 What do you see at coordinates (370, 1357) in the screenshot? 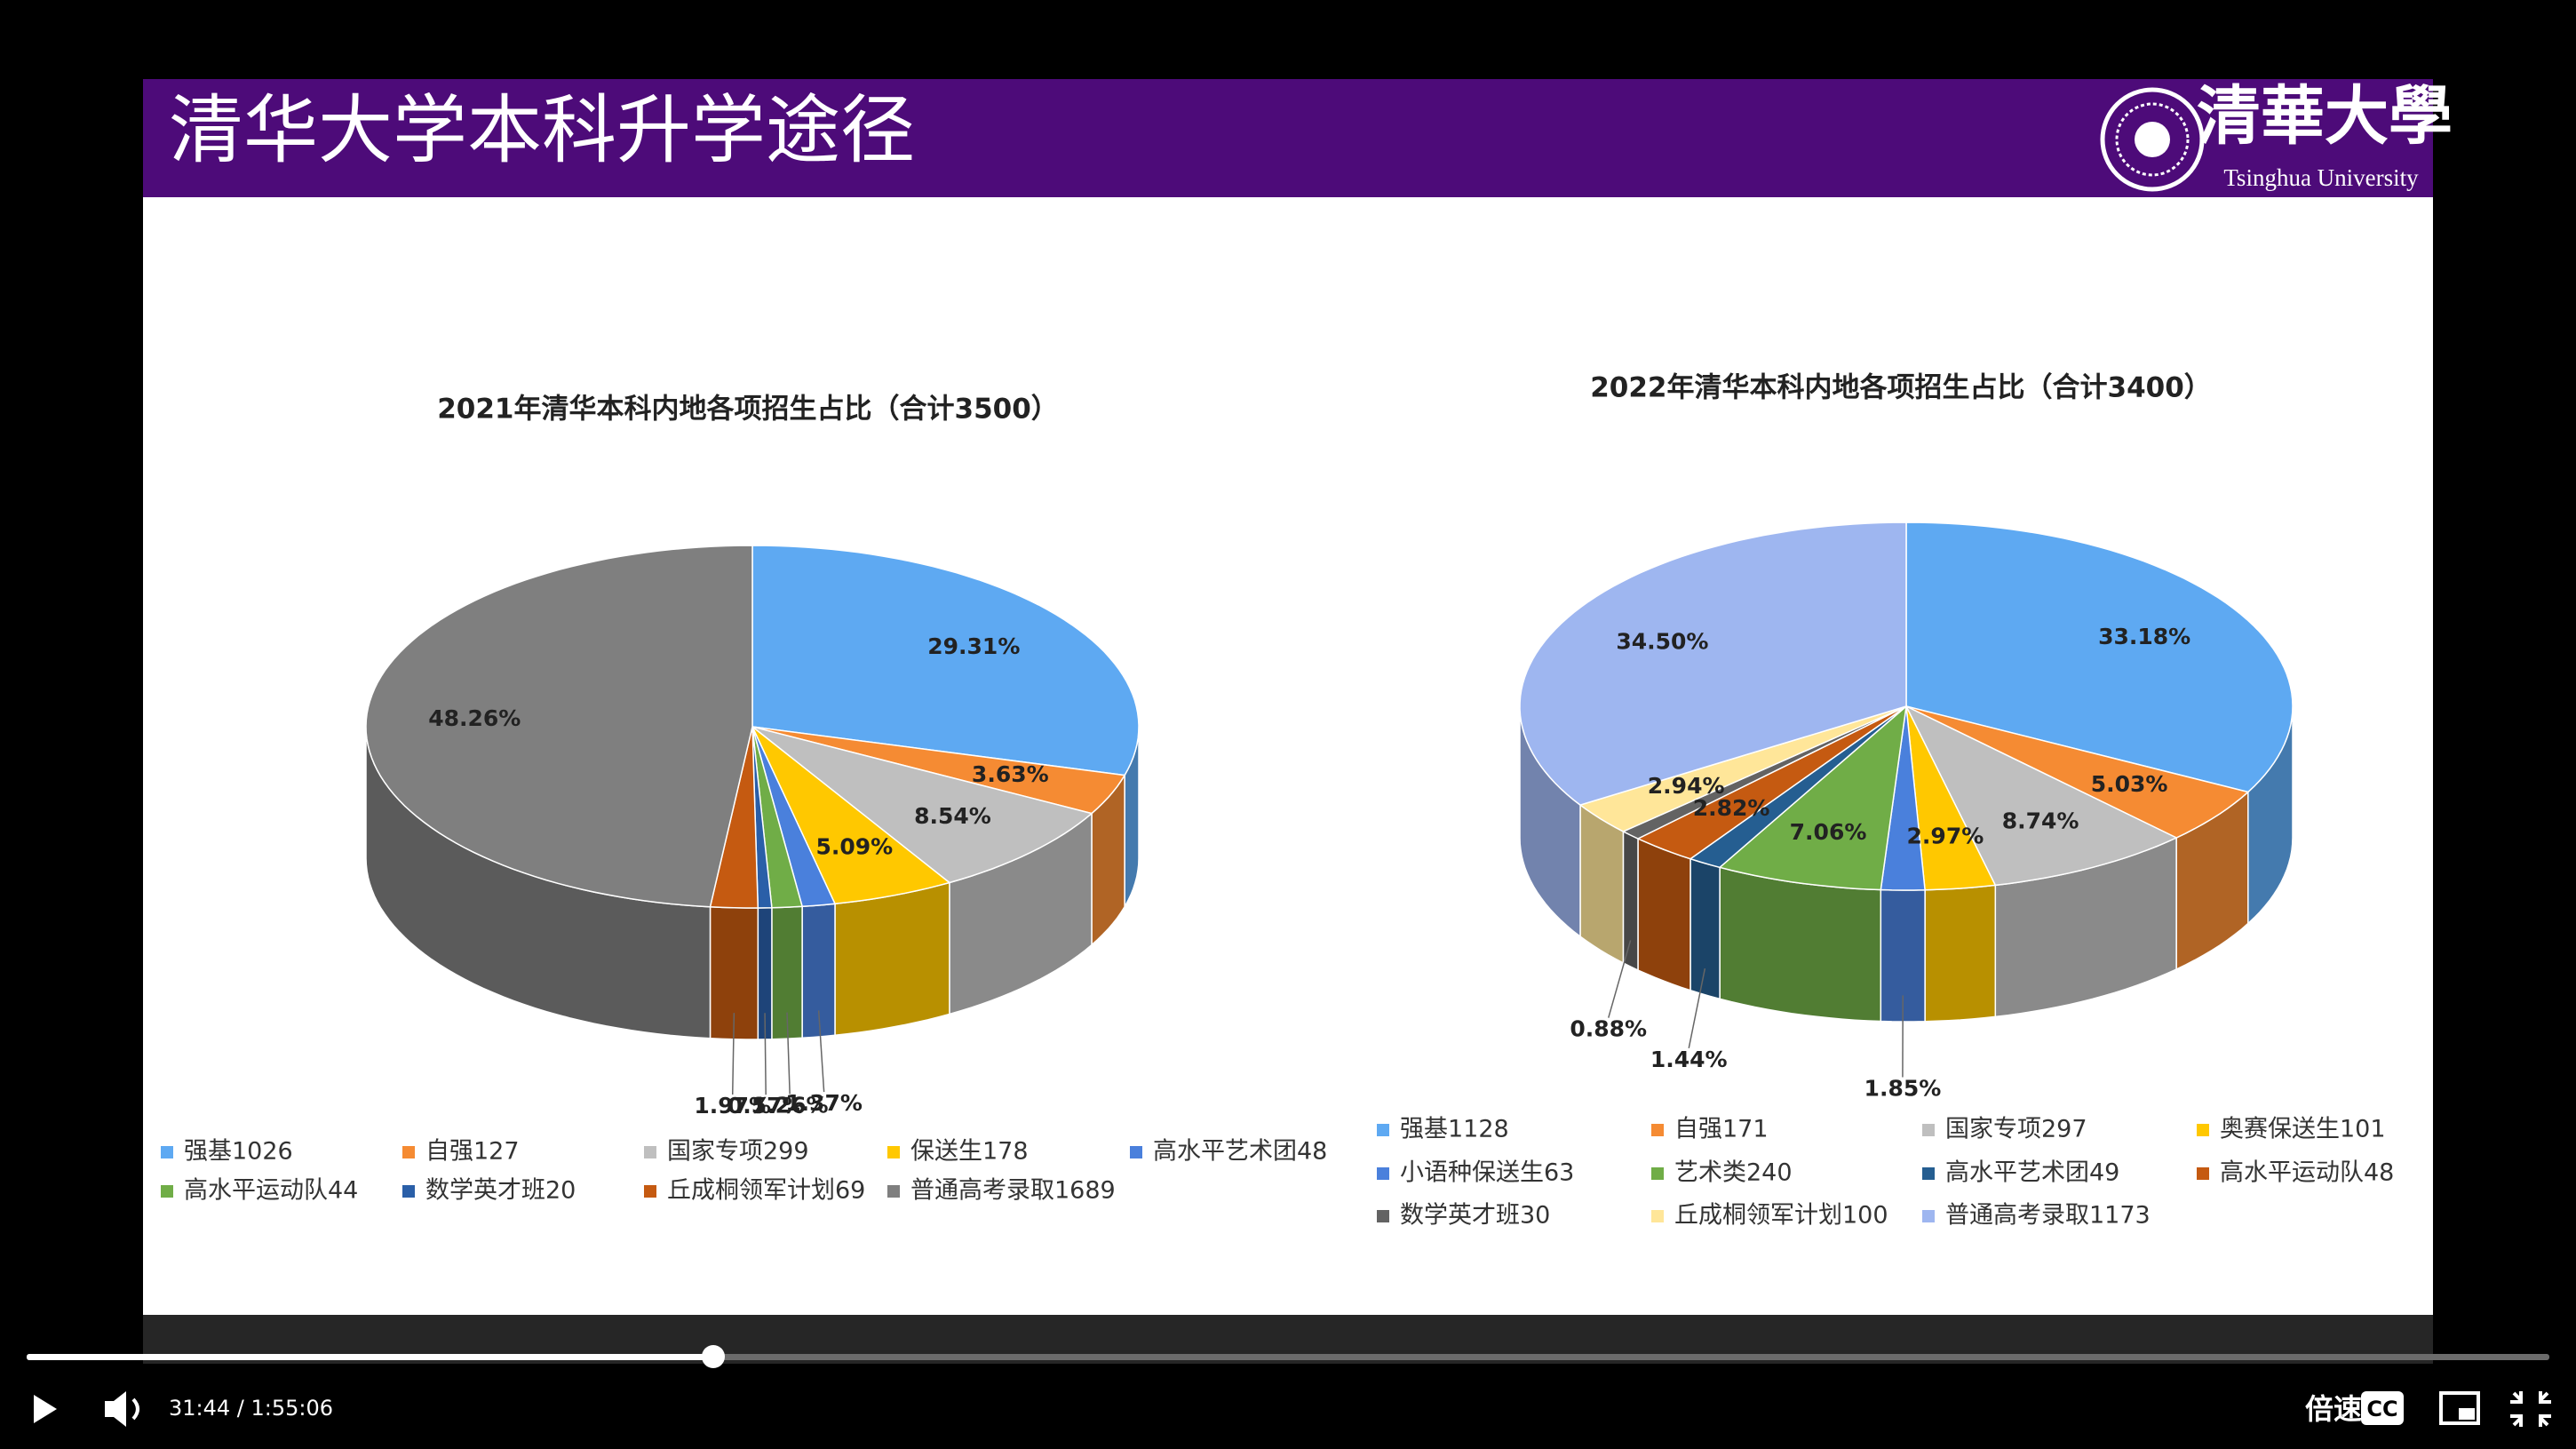
I see `progress-played` at bounding box center [370, 1357].